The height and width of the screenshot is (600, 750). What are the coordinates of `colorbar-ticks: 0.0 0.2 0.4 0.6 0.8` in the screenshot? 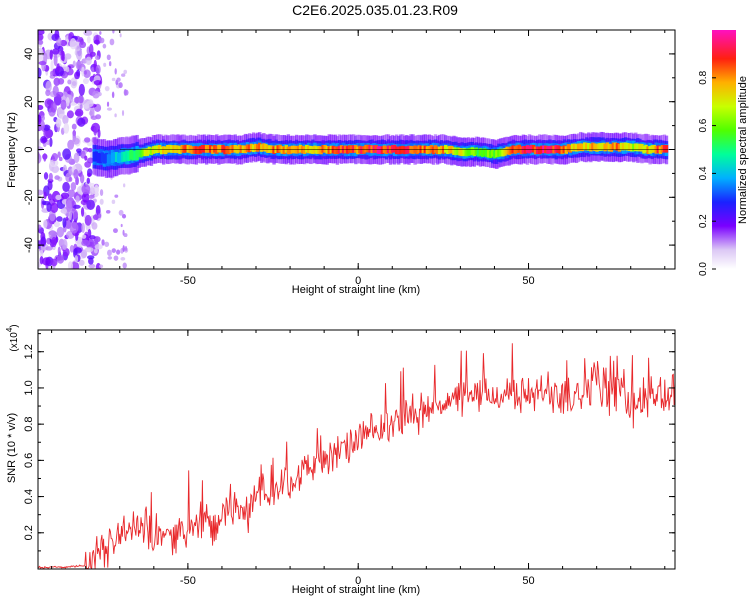 It's located at (707, 173).